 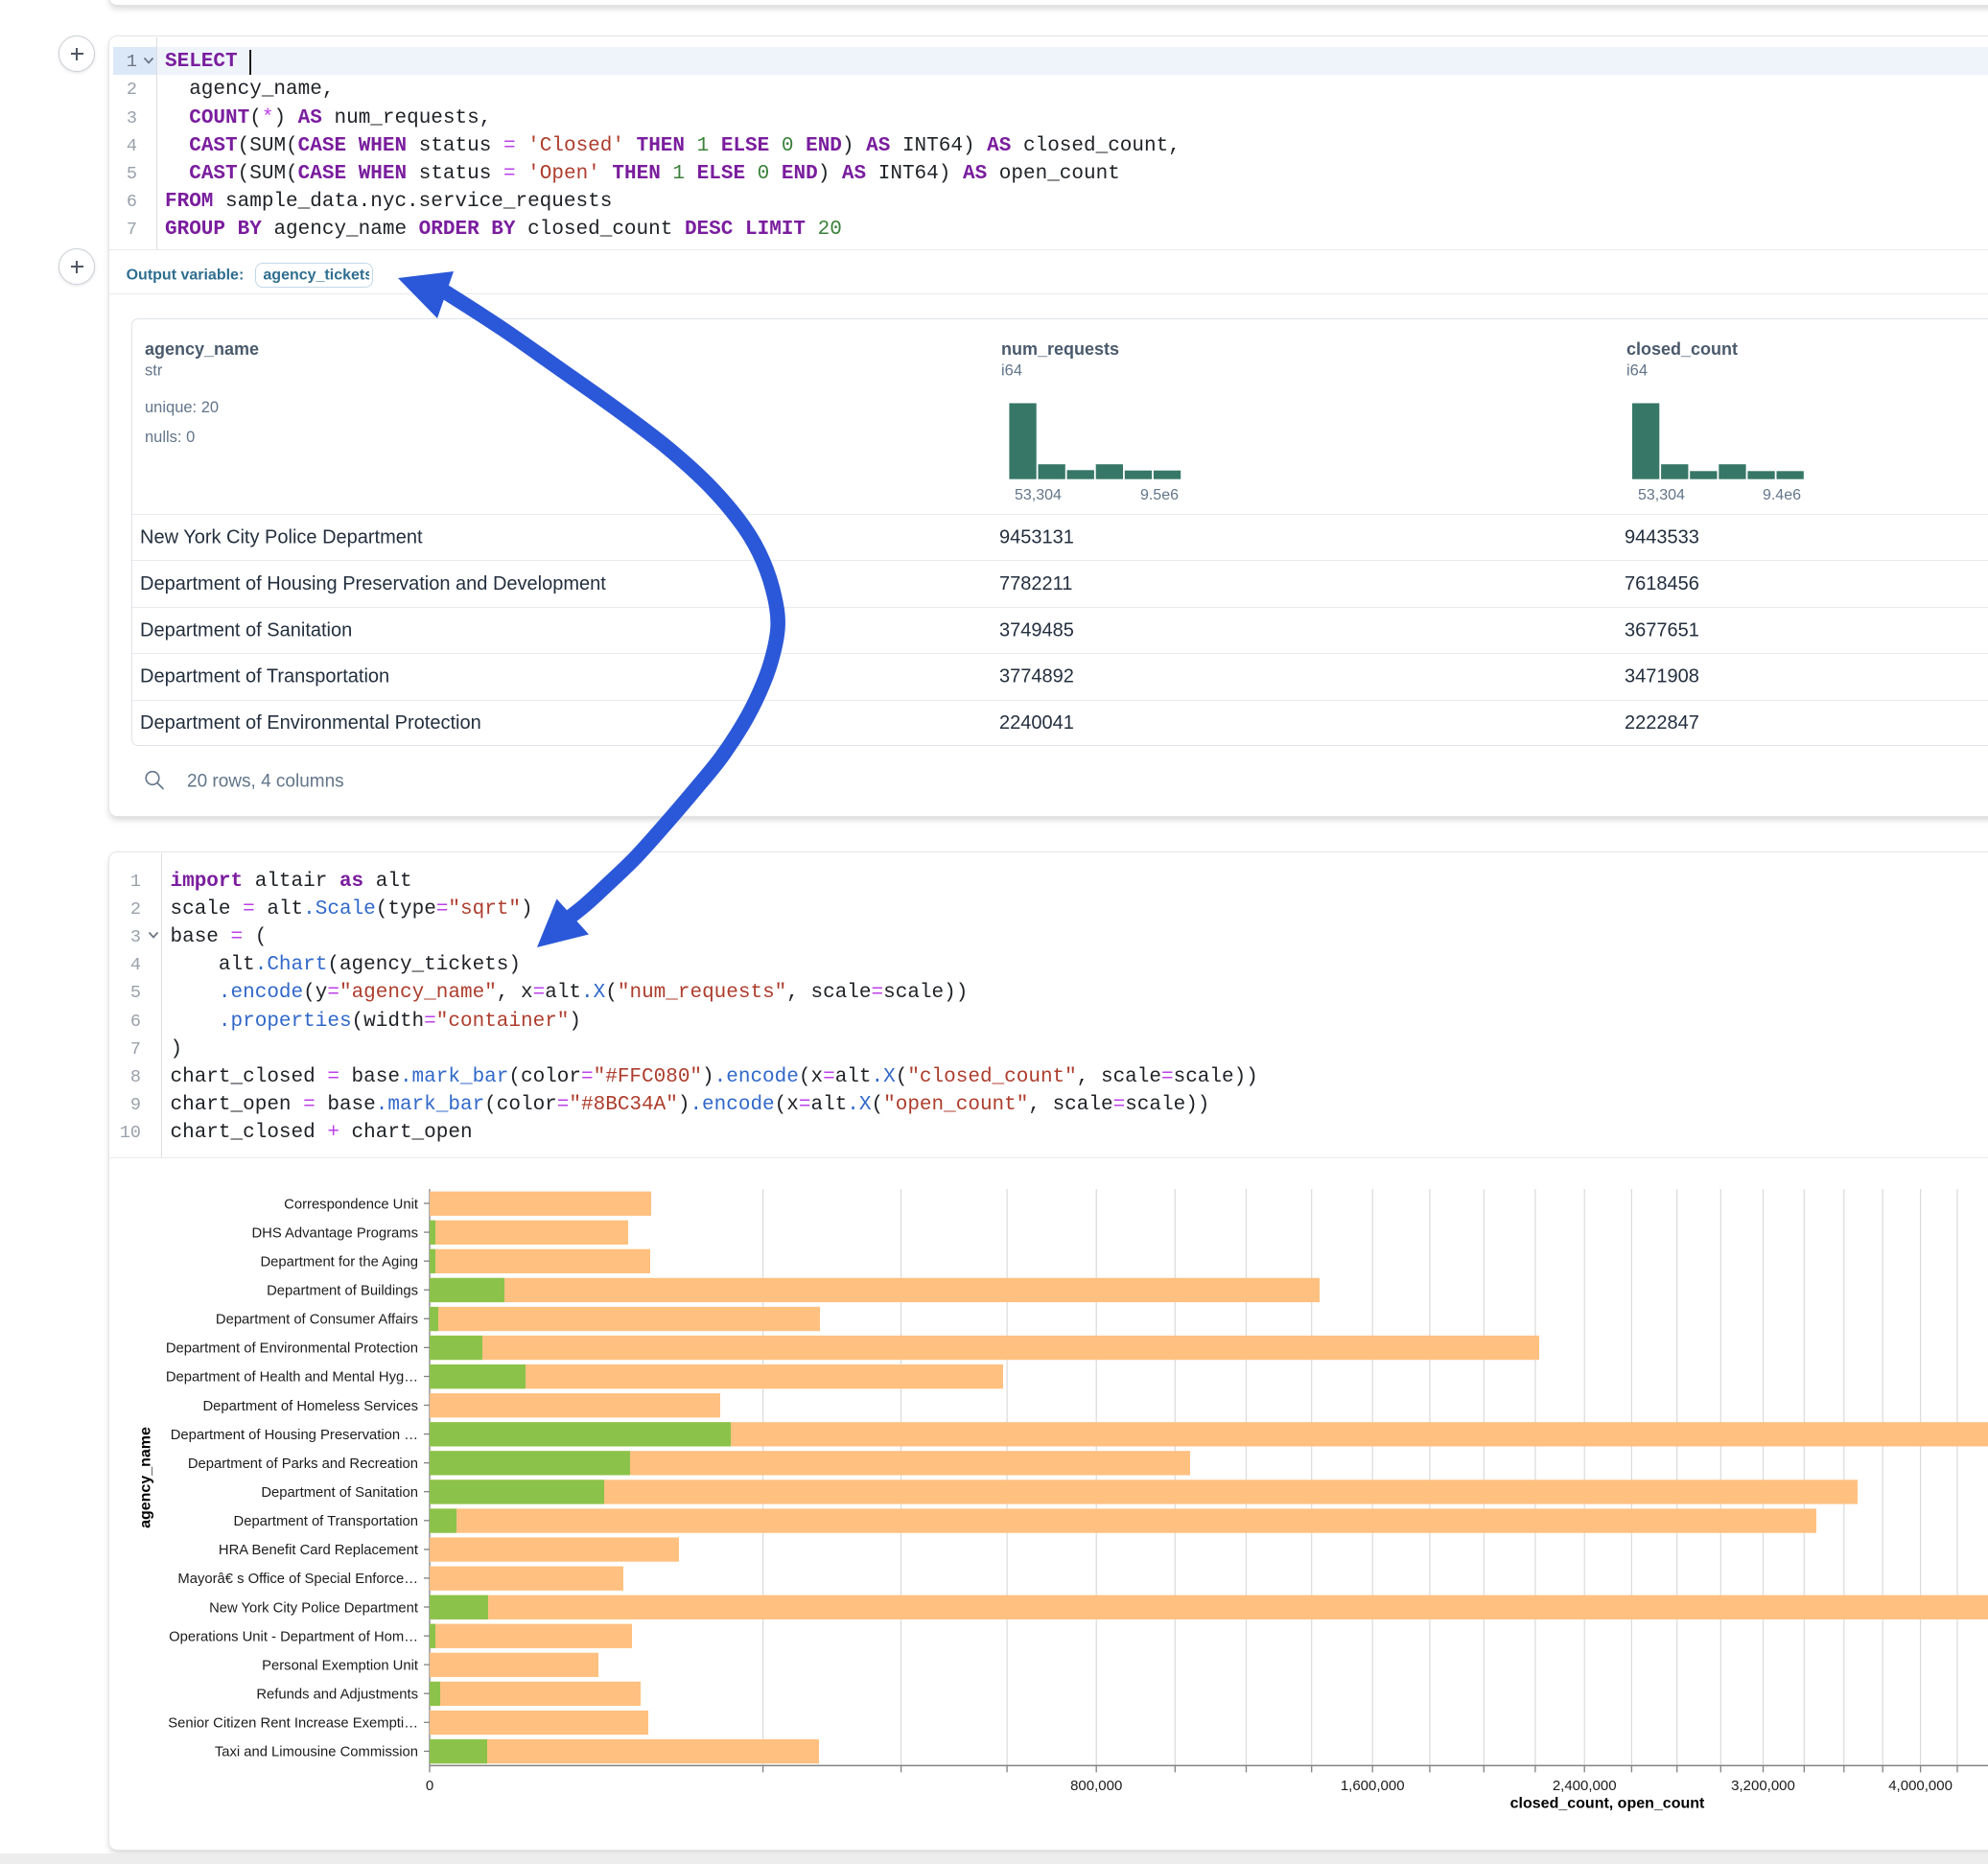 What do you see at coordinates (1037, 630) in the screenshot?
I see `svg-text: 3749485` at bounding box center [1037, 630].